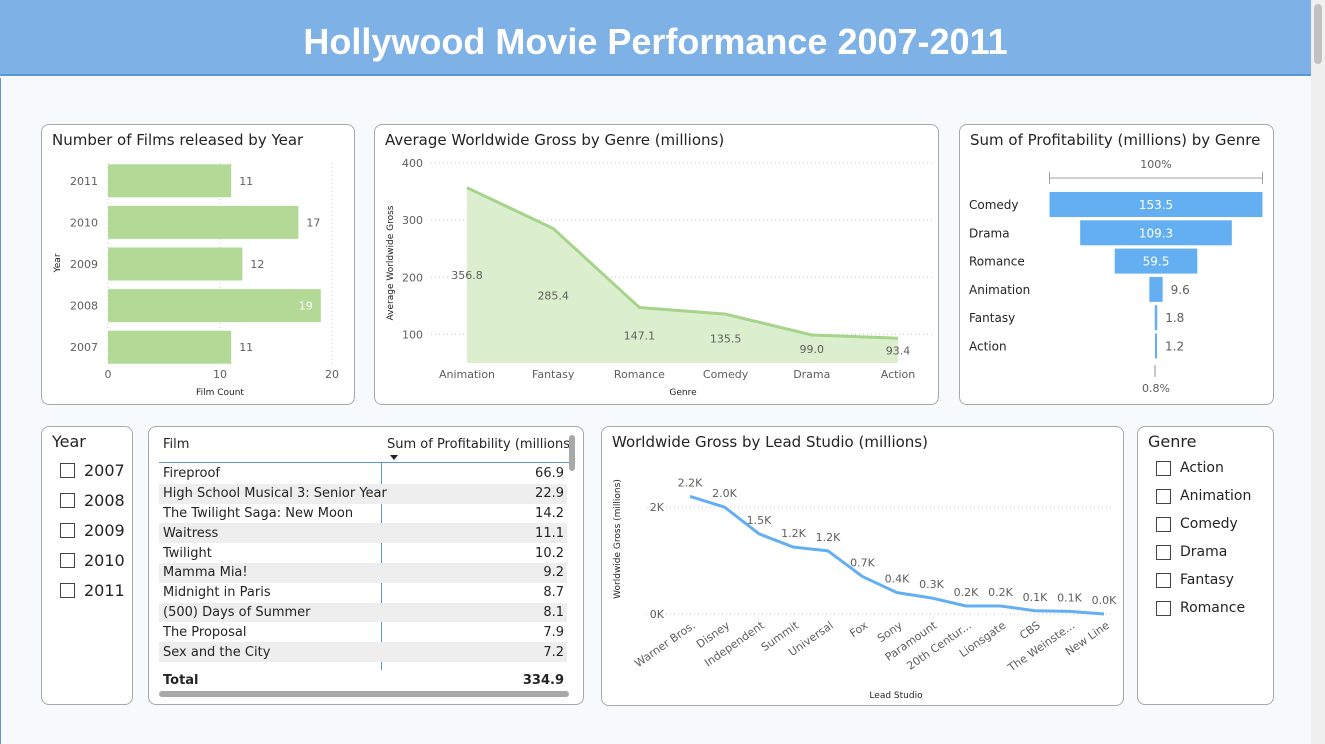 Image resolution: width=1325 pixels, height=744 pixels. I want to click on funnel-category-label: Drama, so click(989, 233).